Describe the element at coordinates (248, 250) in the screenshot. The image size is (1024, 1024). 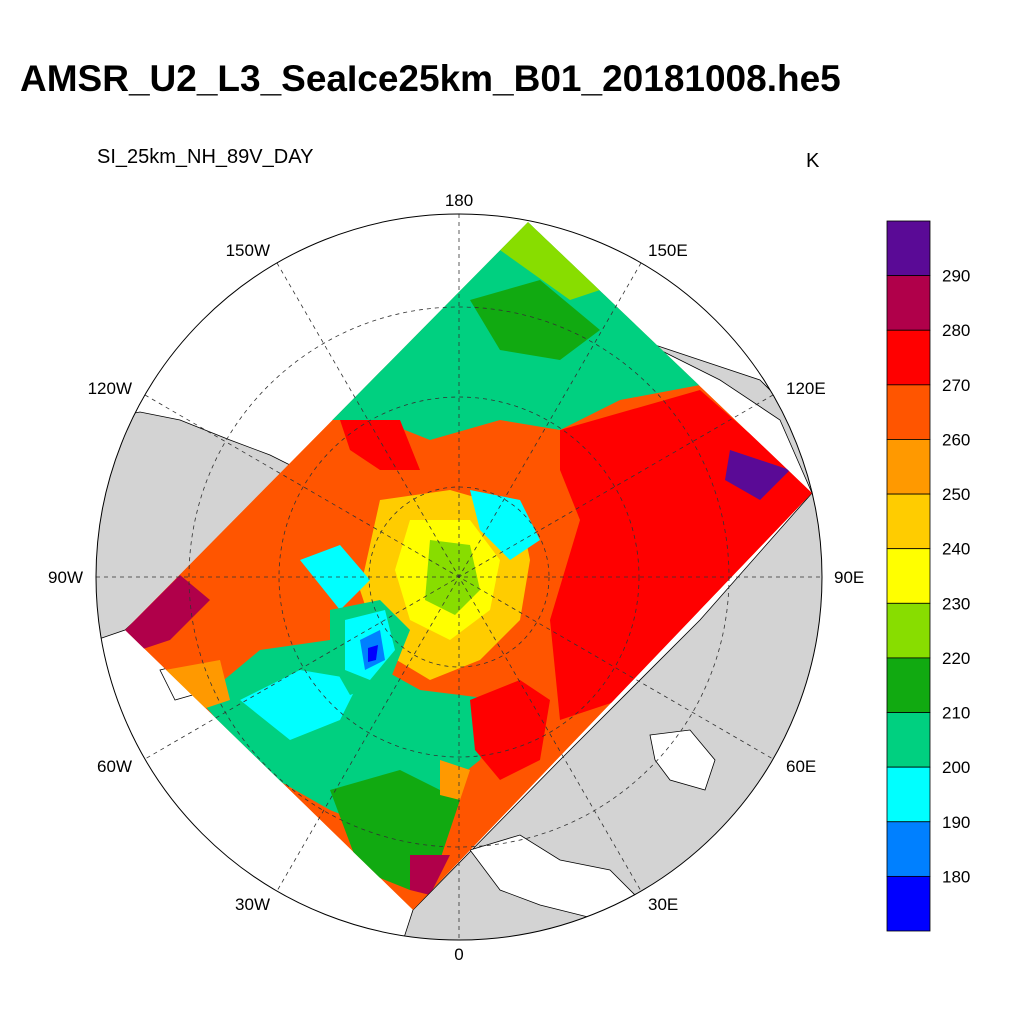
I see `lon-label-150w: 150W` at that location.